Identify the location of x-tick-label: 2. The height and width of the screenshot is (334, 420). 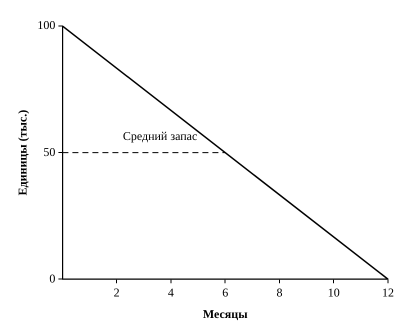
(117, 293).